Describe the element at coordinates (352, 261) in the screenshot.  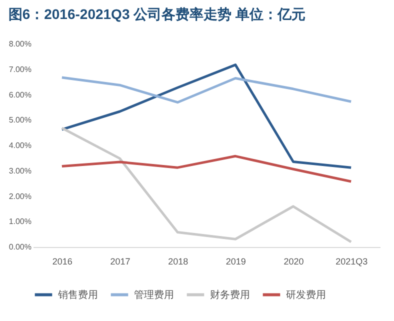
I see `x-tick-label: 2021Q3` at that location.